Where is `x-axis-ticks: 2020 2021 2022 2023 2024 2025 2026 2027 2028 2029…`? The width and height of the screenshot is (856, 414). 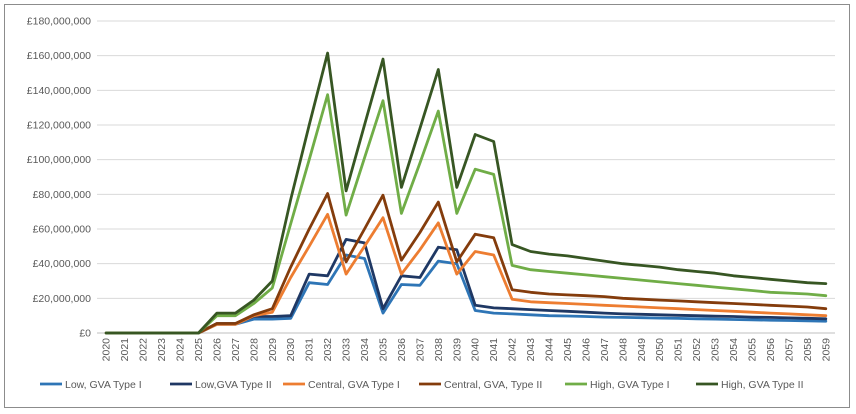 x-axis-ticks: 2020 2021 2022 2023 2024 2025 2026 2027 2028 2029… is located at coordinates (467, 350).